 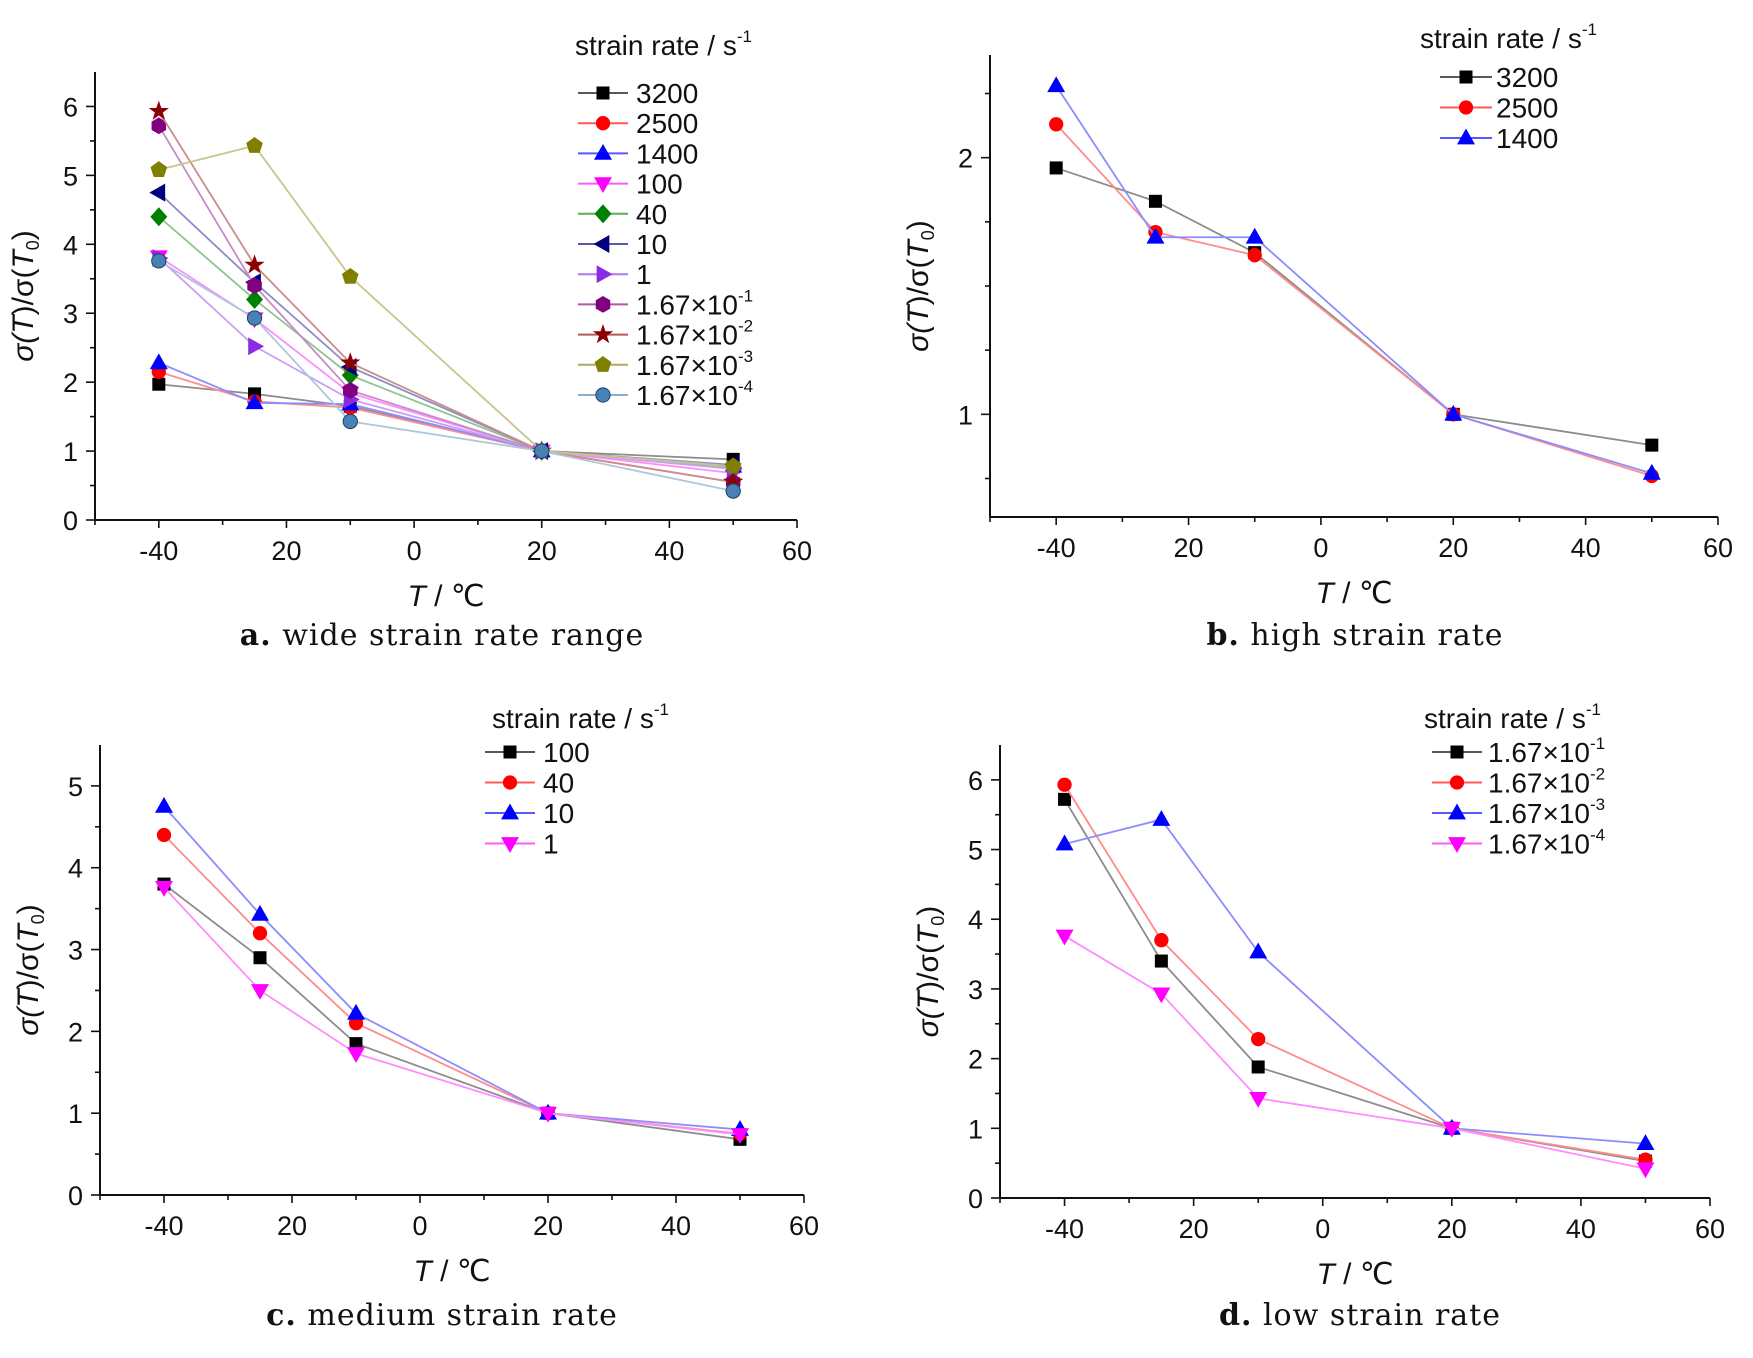 I want to click on legend-entry: 3200, so click(x=1499, y=77).